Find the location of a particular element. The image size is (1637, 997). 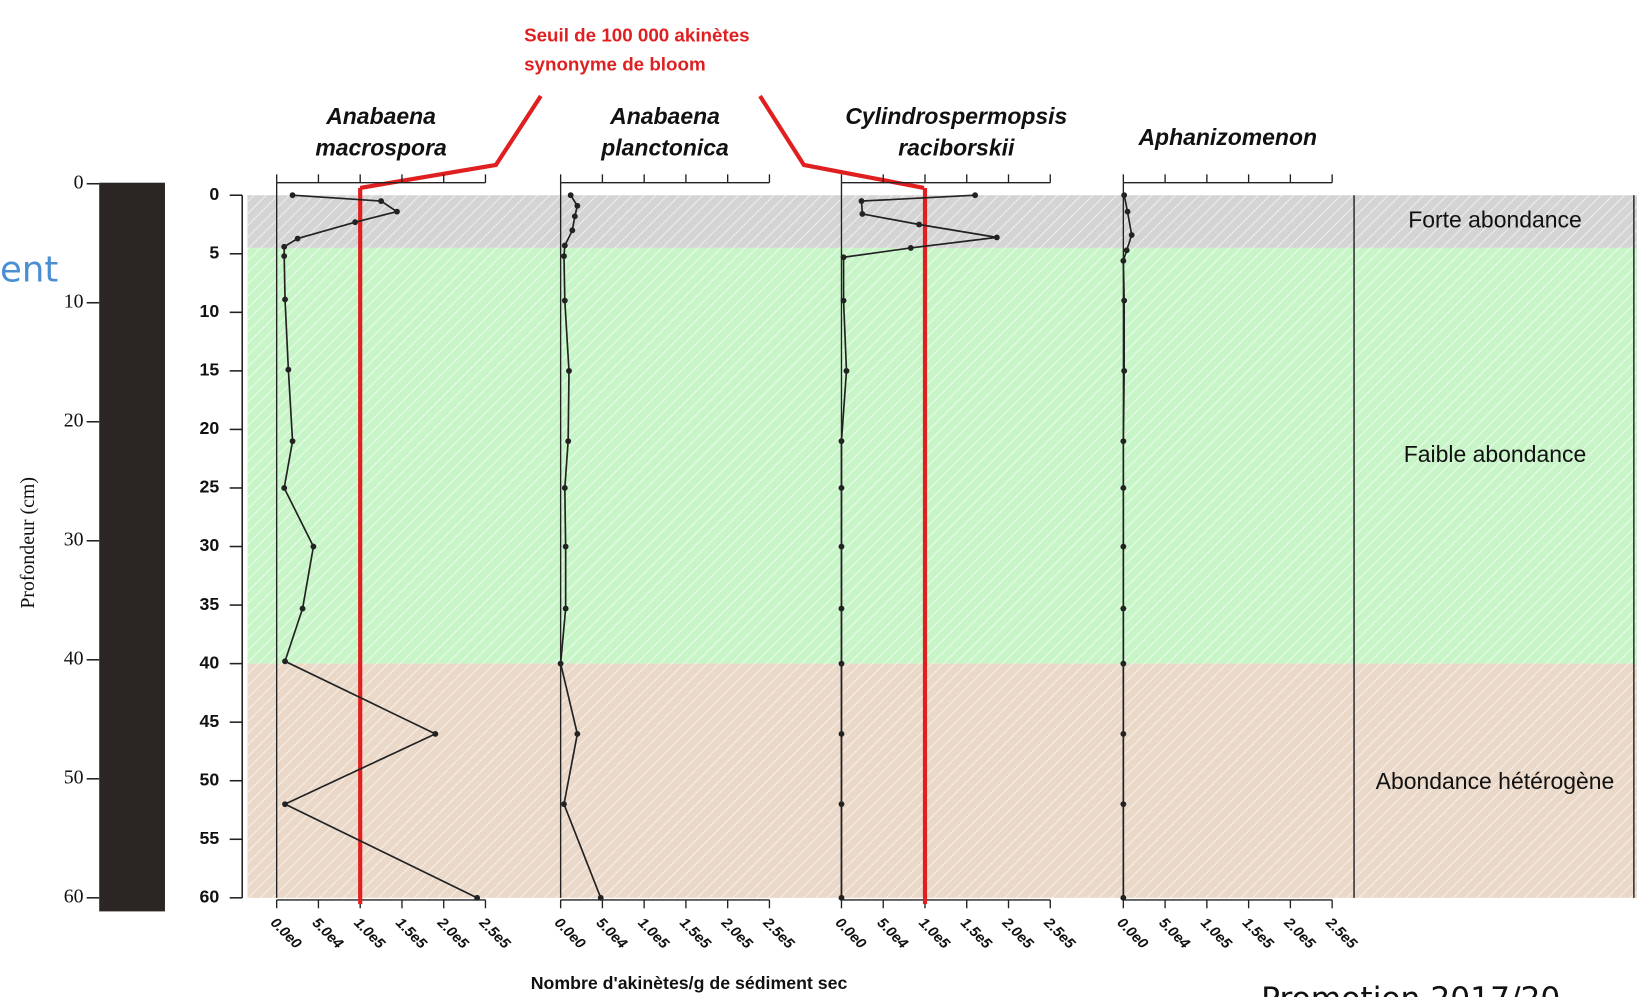

fragment-text: ent is located at coordinates (29, 269).